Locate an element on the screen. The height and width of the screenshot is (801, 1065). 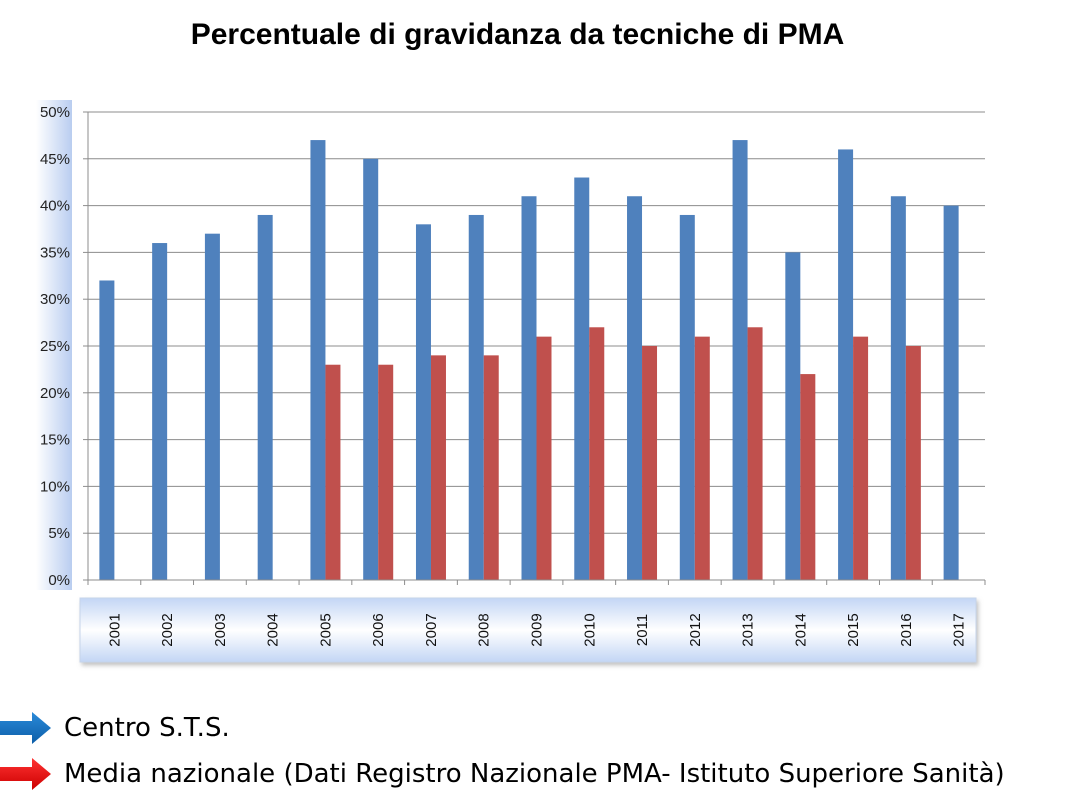
x-tick-label: 2001 is located at coordinates (114, 629).